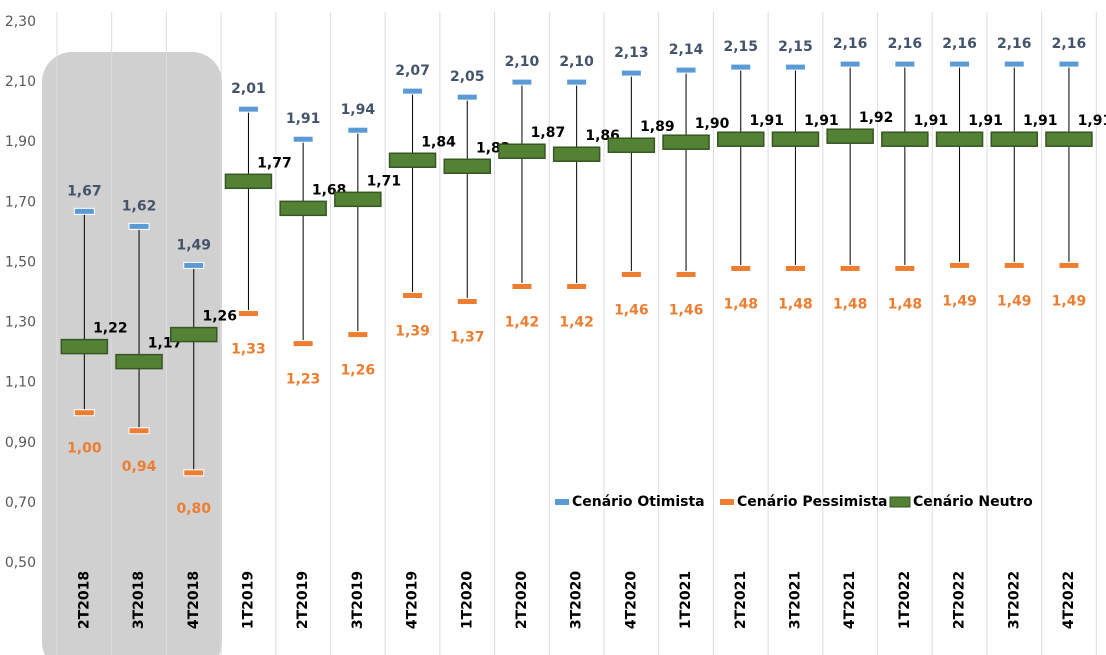  Describe the element at coordinates (20, 563) in the screenshot. I see `y-tick-label: 0,50` at that location.